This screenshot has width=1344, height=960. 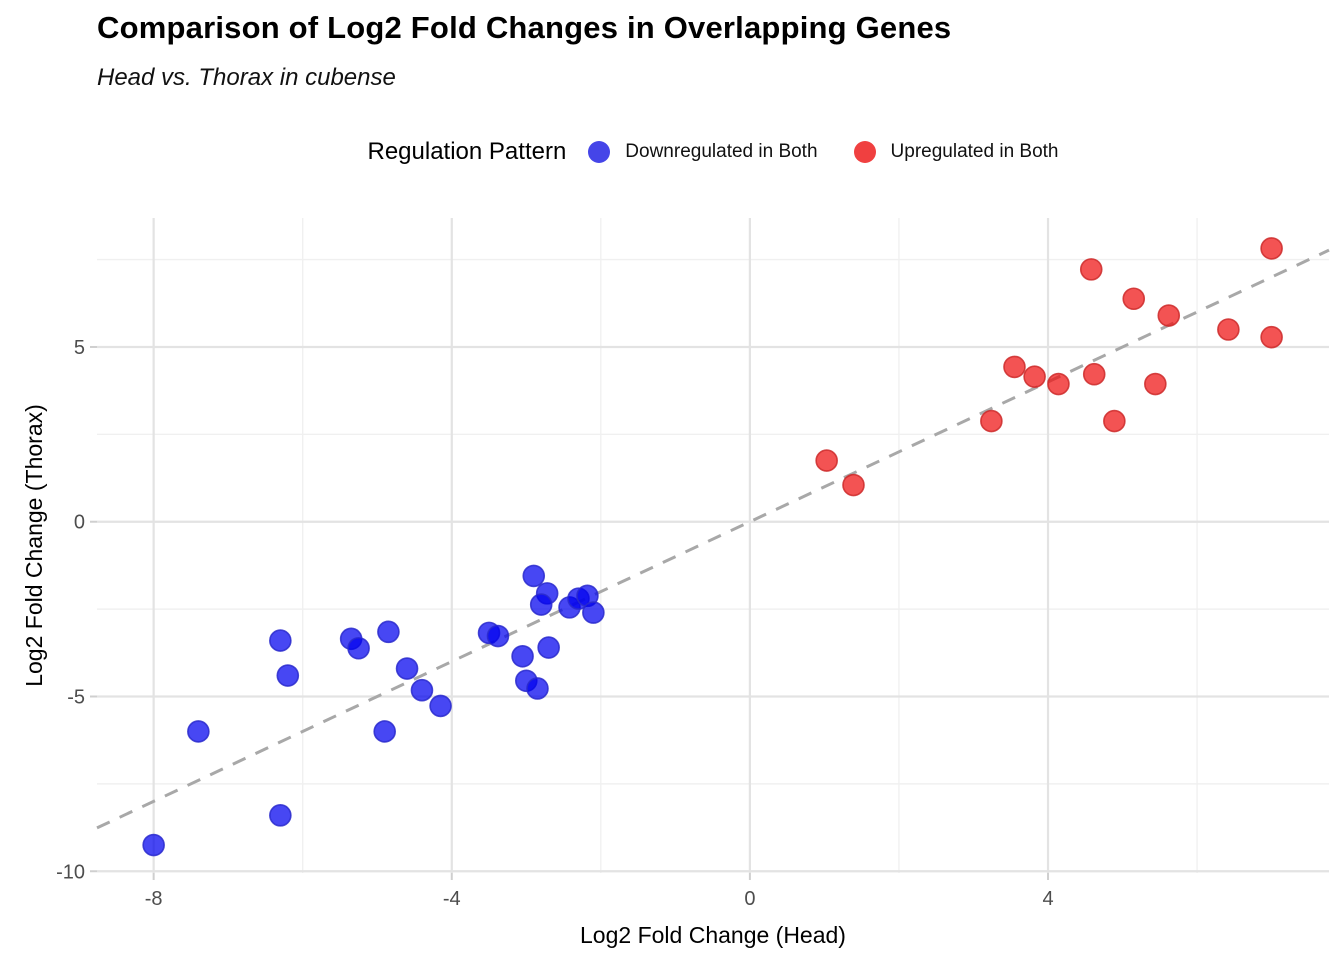 What do you see at coordinates (76, 697) in the screenshot?
I see `y-tick-label: -5` at bounding box center [76, 697].